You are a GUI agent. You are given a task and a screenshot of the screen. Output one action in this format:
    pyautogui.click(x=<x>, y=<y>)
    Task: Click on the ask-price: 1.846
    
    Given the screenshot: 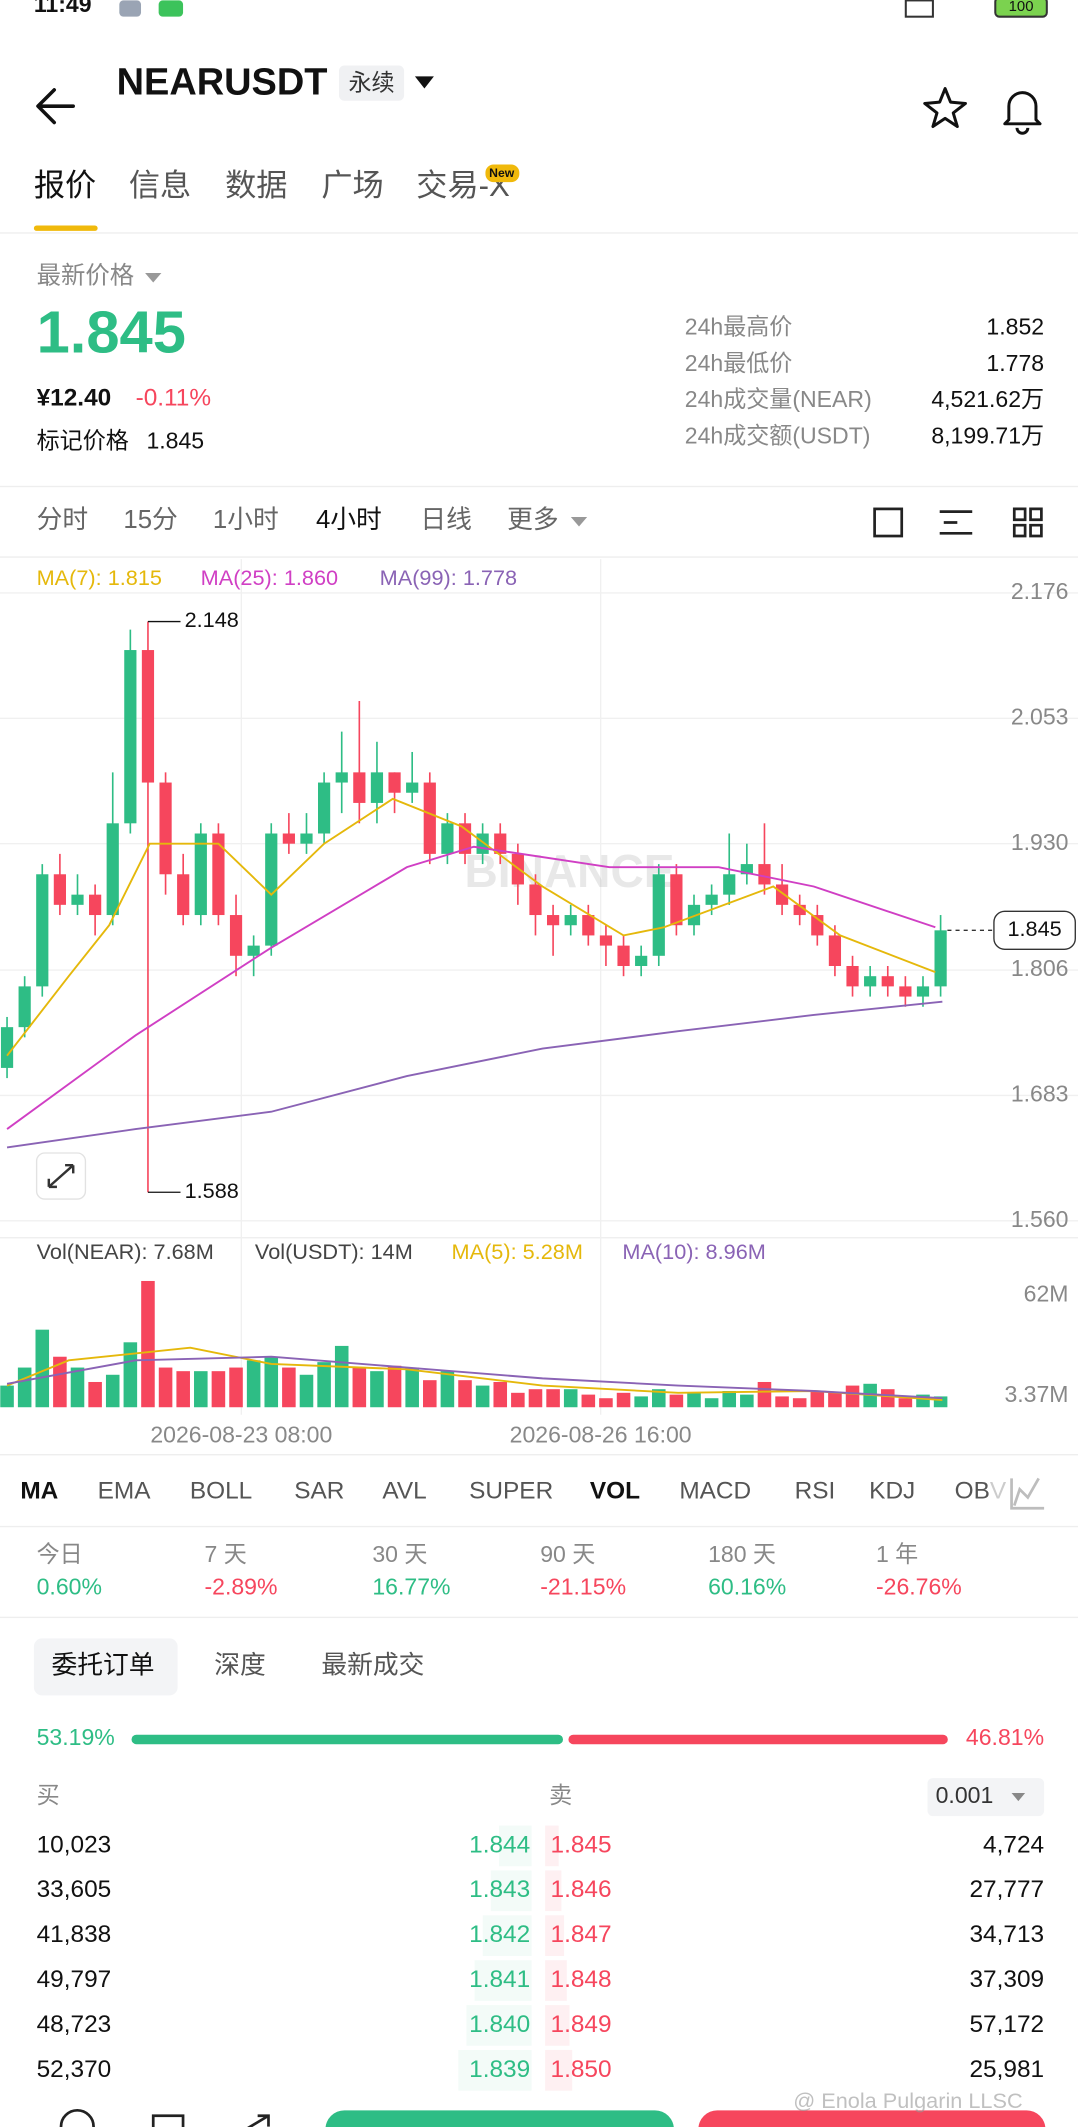 What is the action you would take?
    pyautogui.click(x=581, y=1889)
    